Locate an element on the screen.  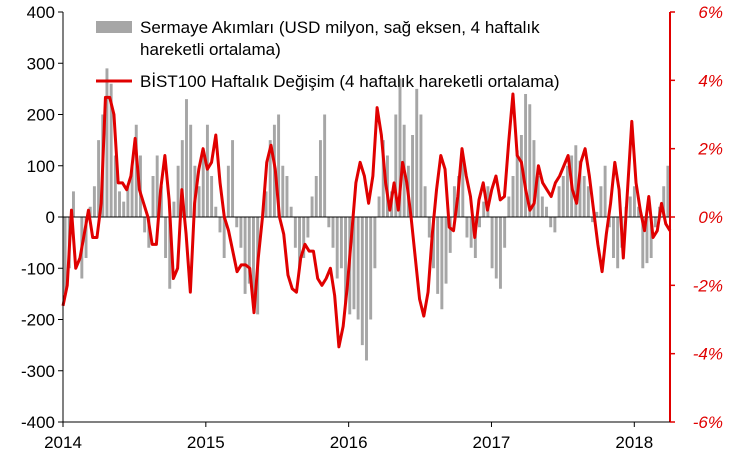
bottom-tick-label: 2018 is located at coordinates (634, 442).